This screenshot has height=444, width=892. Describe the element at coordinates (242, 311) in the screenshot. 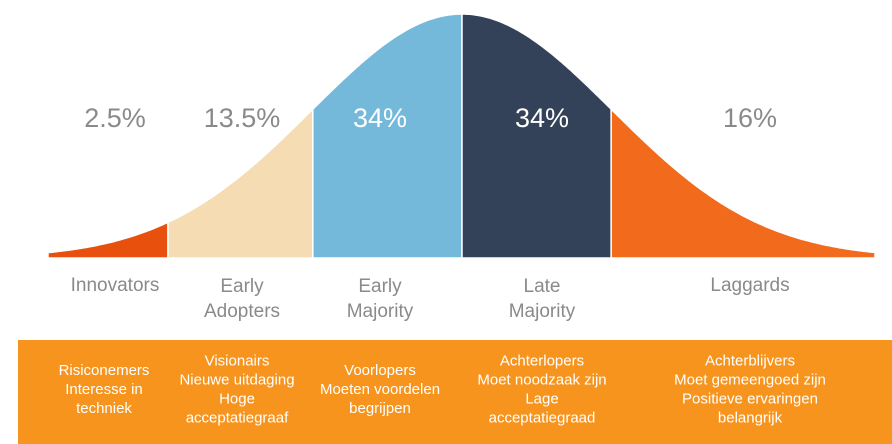

I see `segment-name: Adopters` at that location.